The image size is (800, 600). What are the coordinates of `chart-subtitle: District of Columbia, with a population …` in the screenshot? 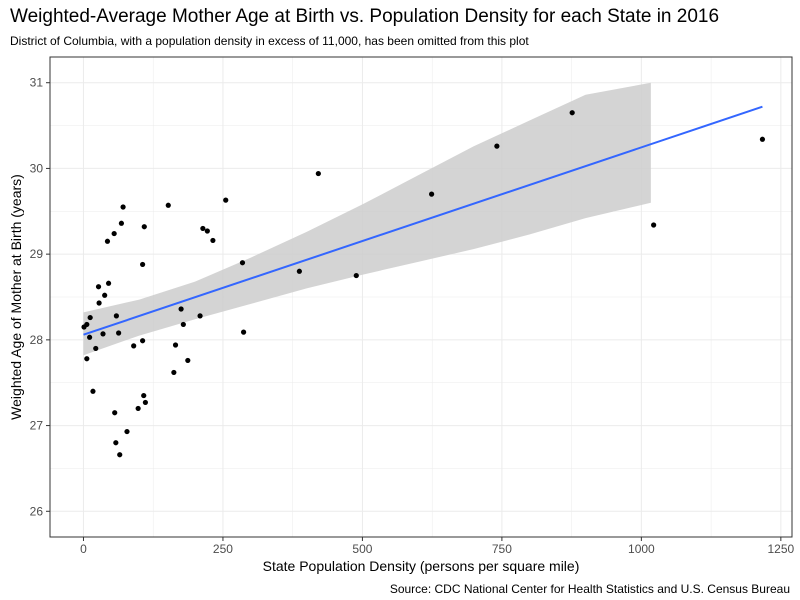 It's located at (269, 41).